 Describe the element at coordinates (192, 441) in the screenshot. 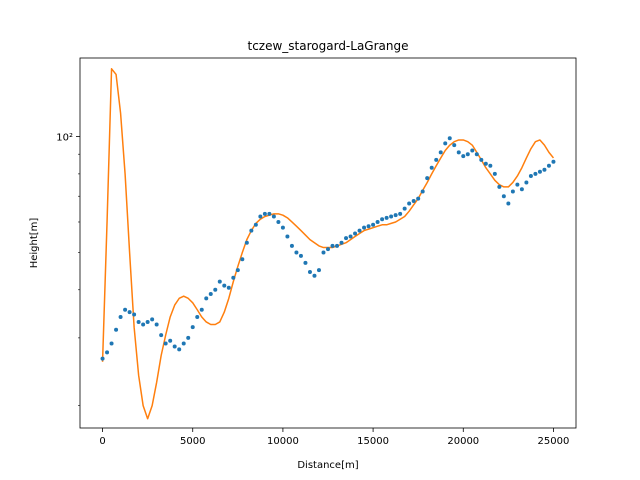

I see `x-tick-label: 5000` at that location.